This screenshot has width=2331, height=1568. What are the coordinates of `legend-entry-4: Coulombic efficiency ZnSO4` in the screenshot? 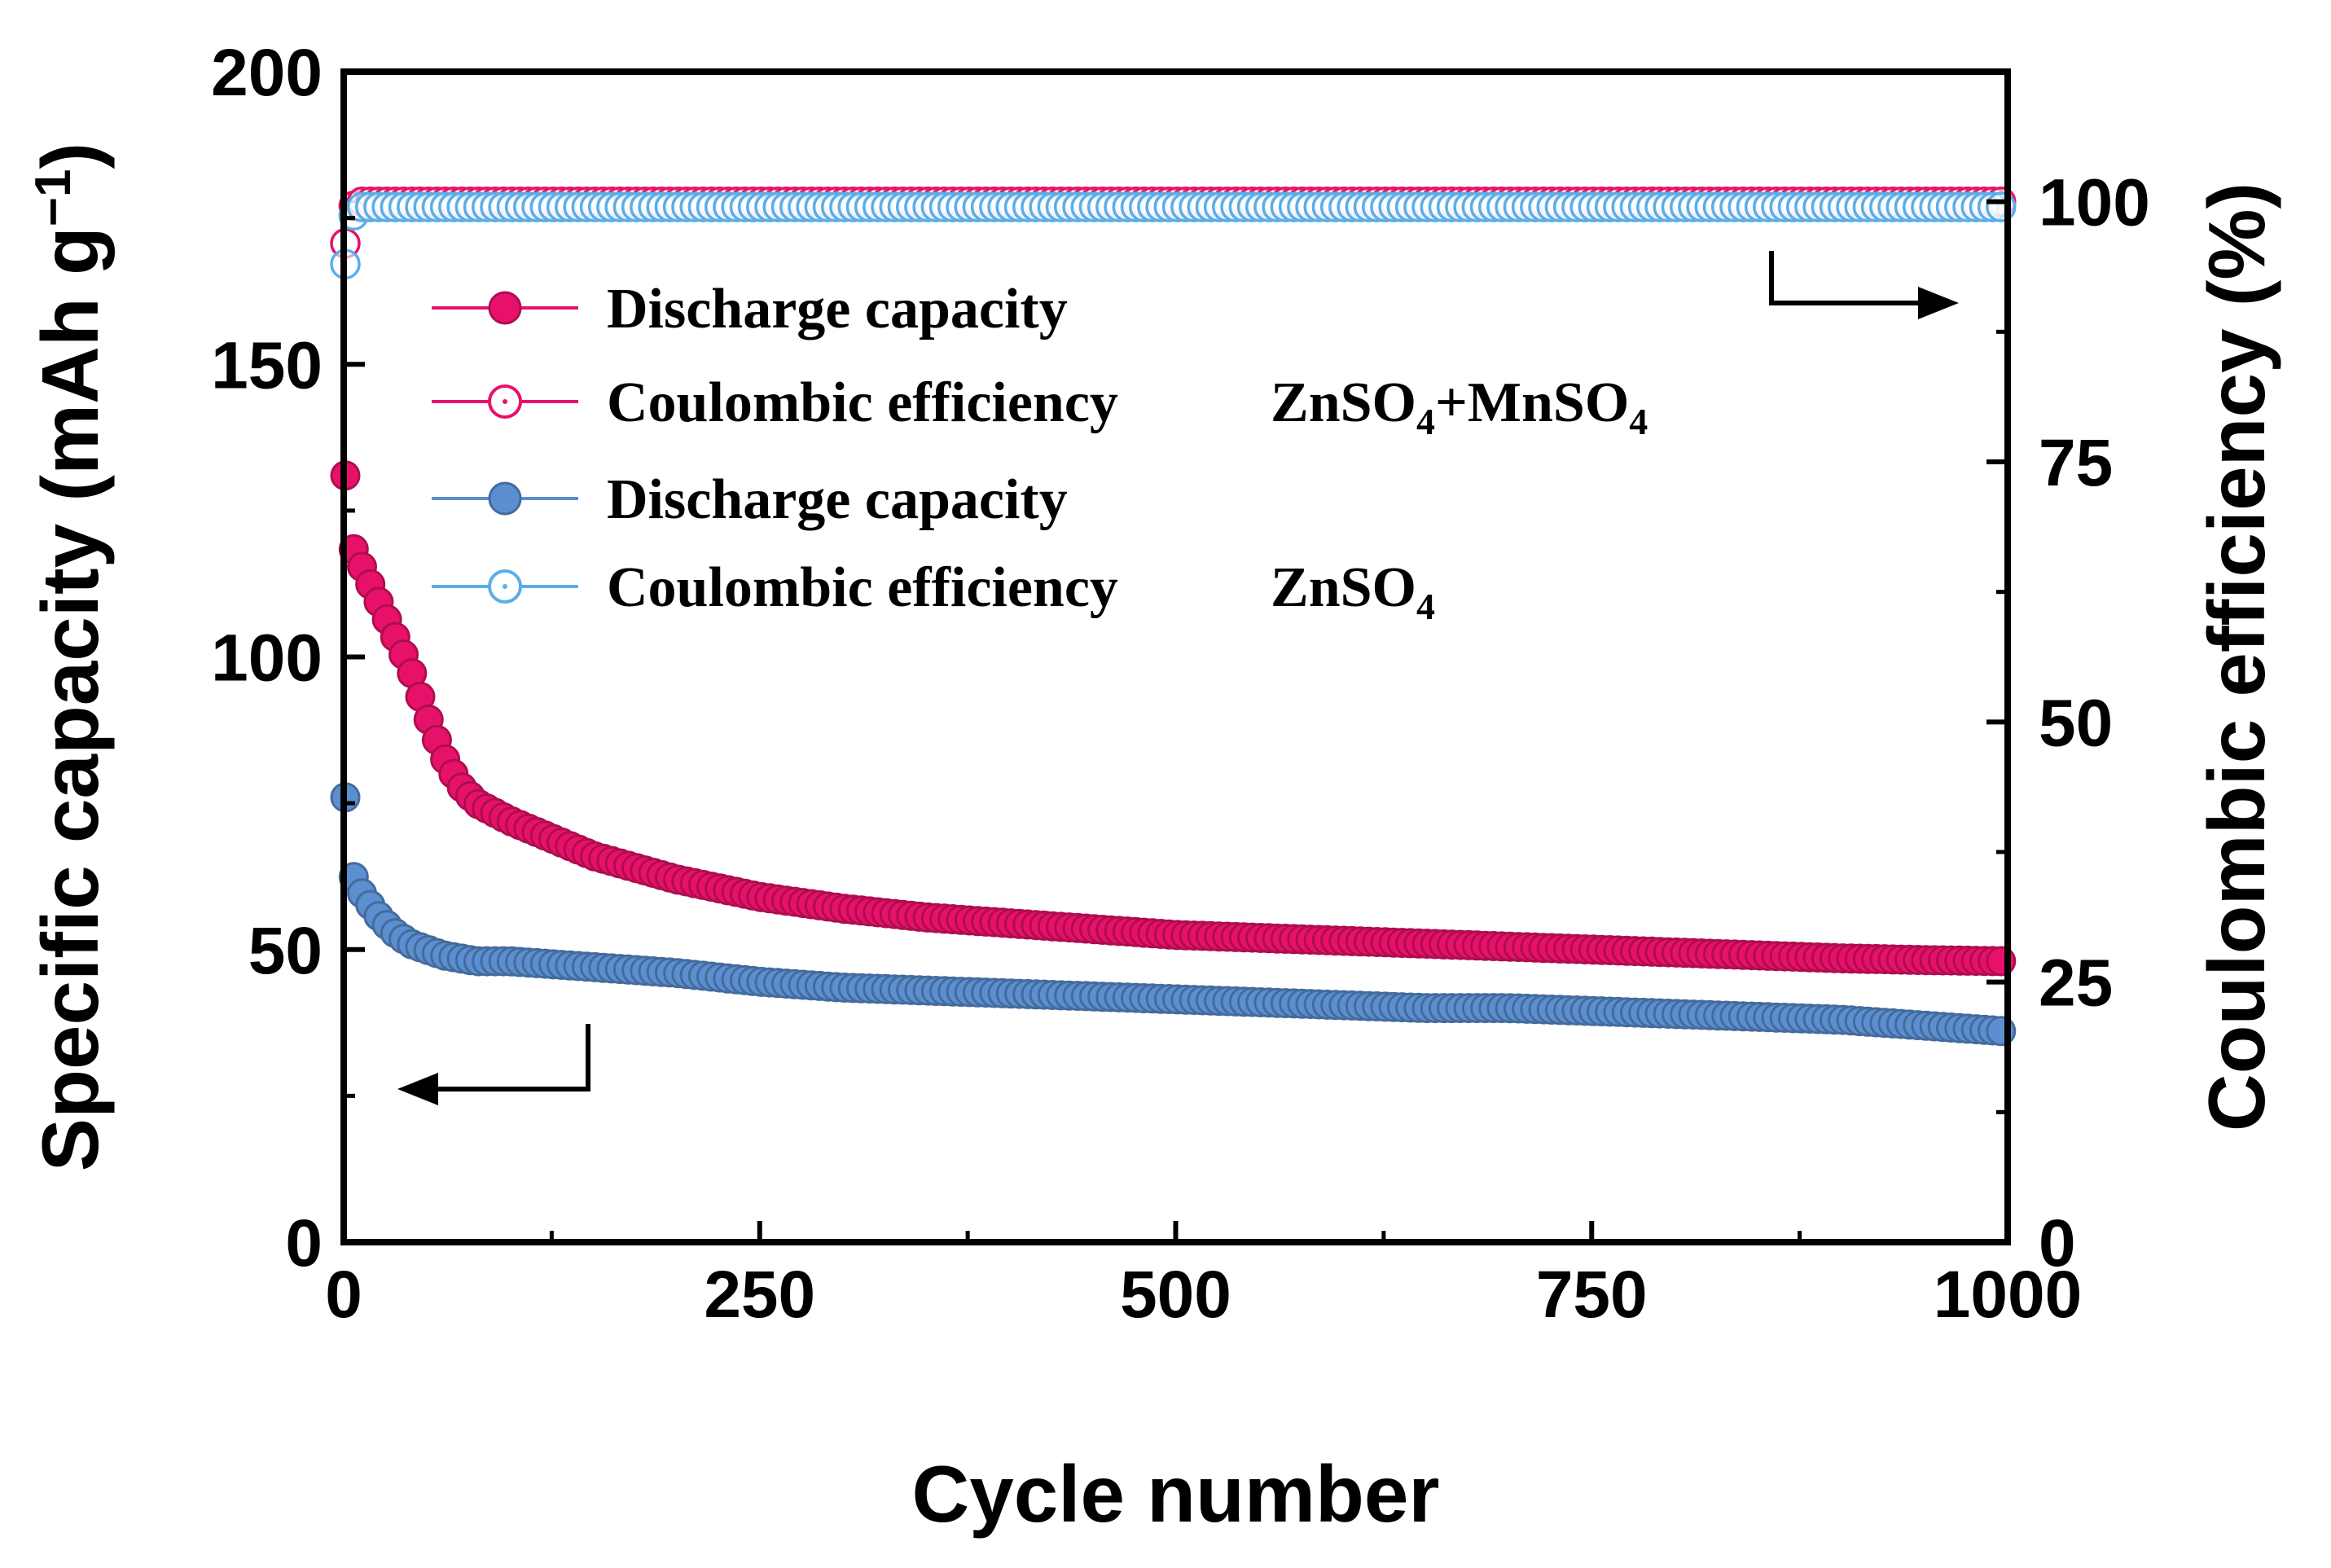 It's located at (934, 591).